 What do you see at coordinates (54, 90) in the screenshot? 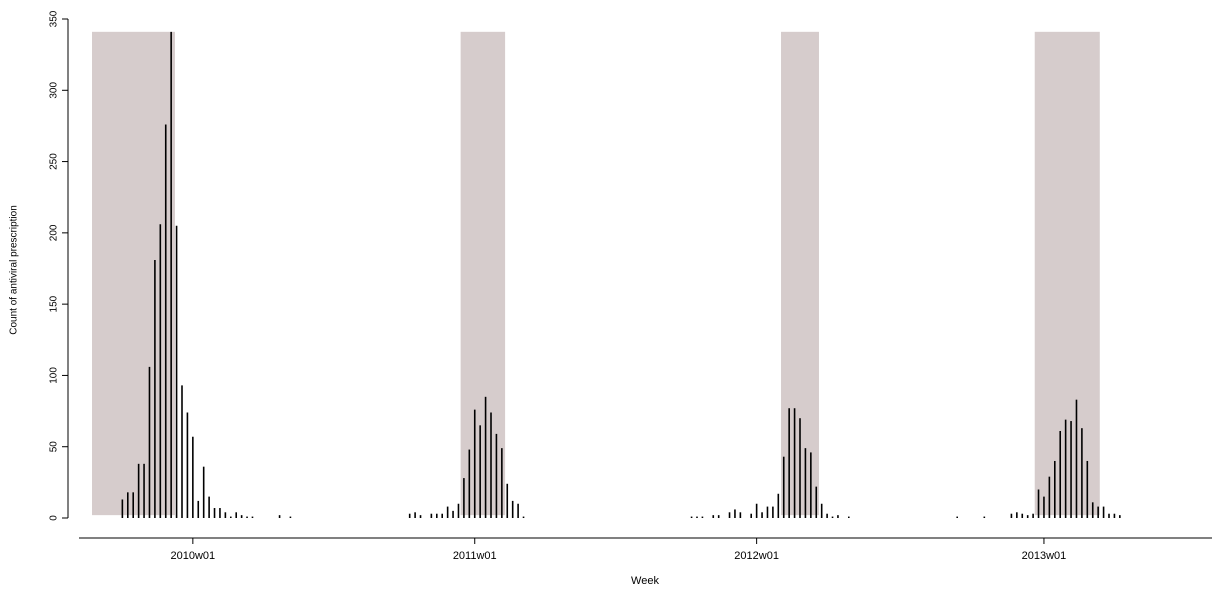
I see `y-tick-label: 300` at bounding box center [54, 90].